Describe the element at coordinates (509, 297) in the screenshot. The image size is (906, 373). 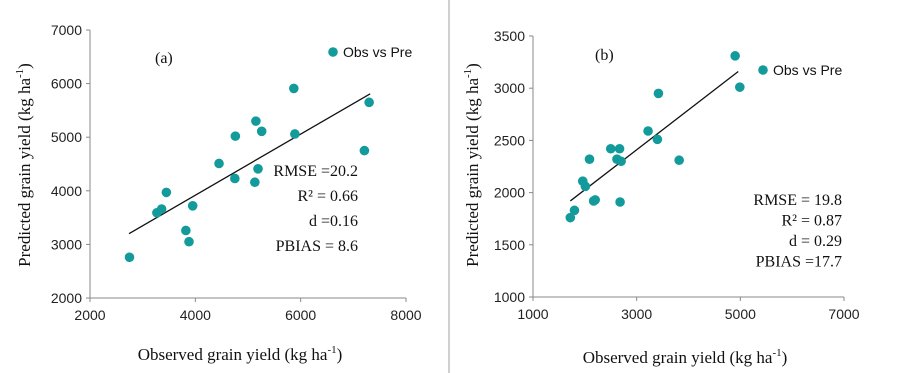
I see `y-tick-label: 1000` at that location.